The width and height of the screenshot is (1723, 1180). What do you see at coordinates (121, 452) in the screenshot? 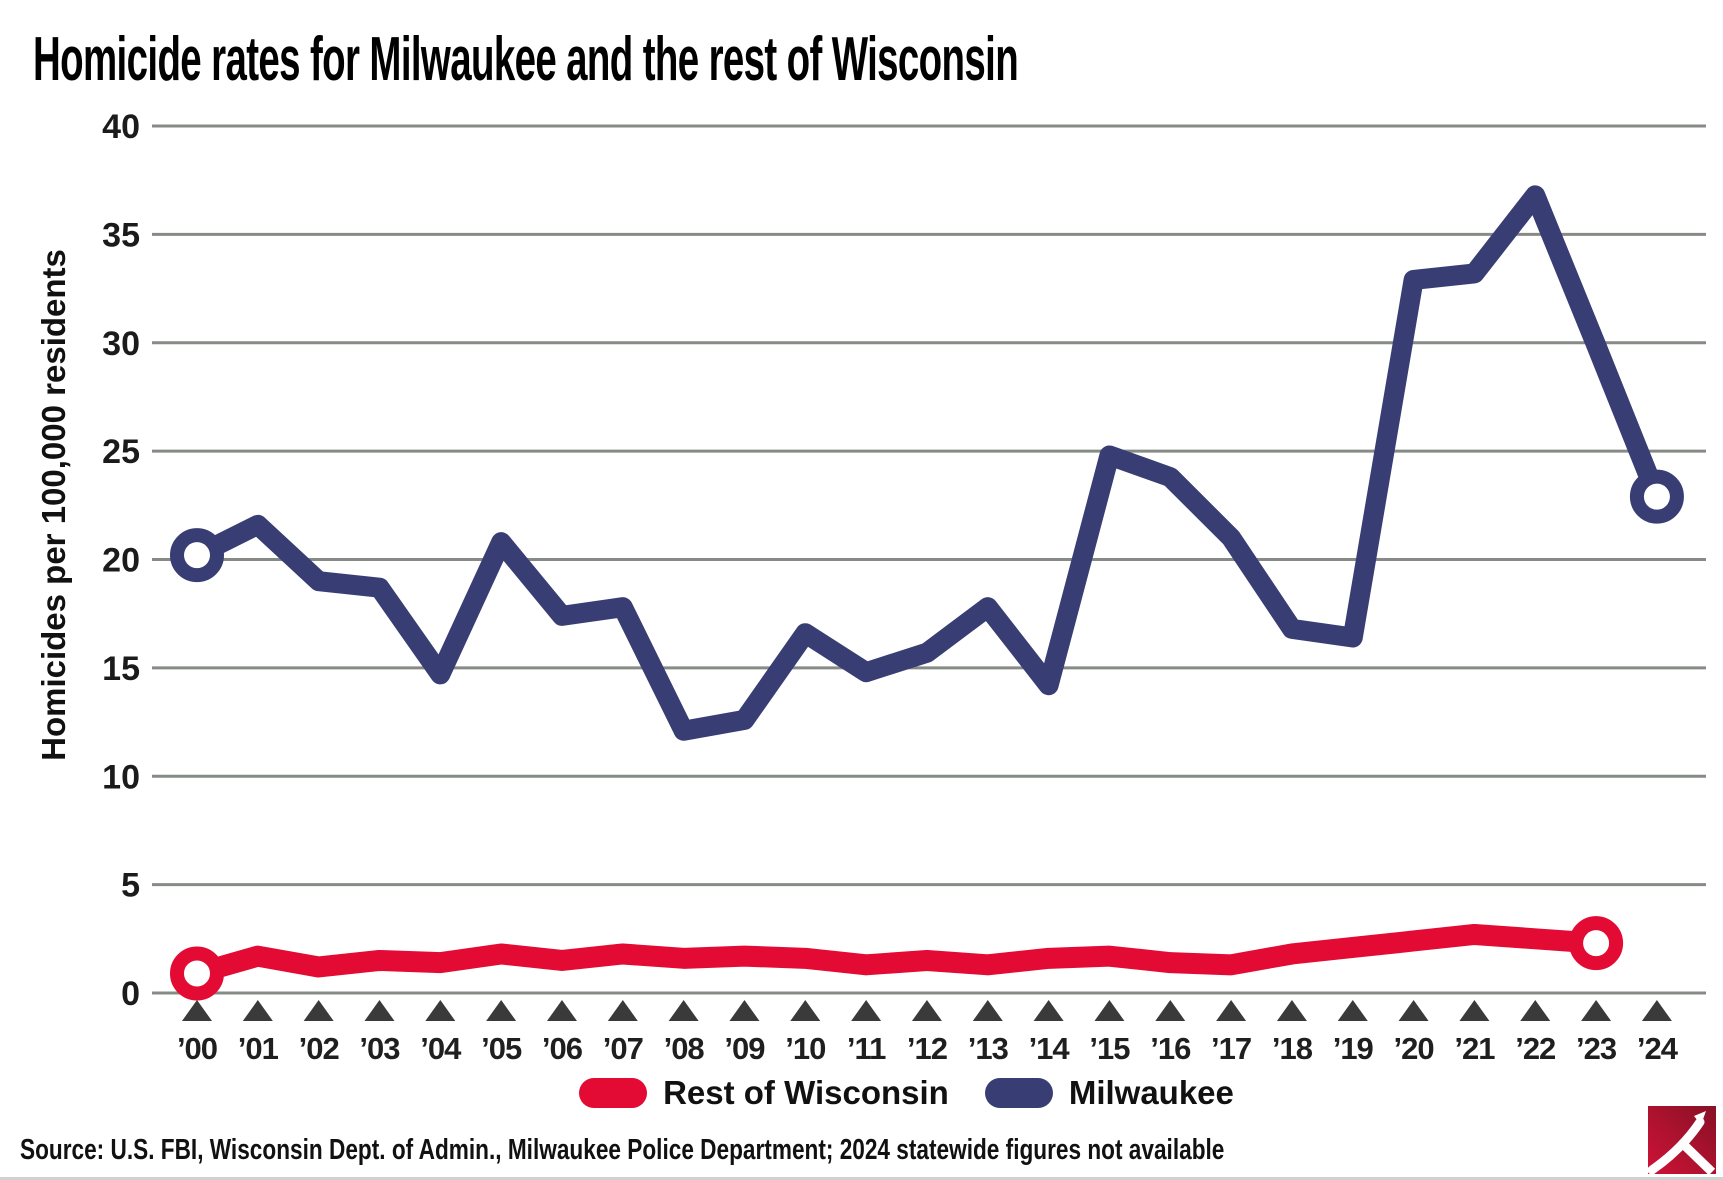
I see `y-tick-label-25: 25` at bounding box center [121, 452].